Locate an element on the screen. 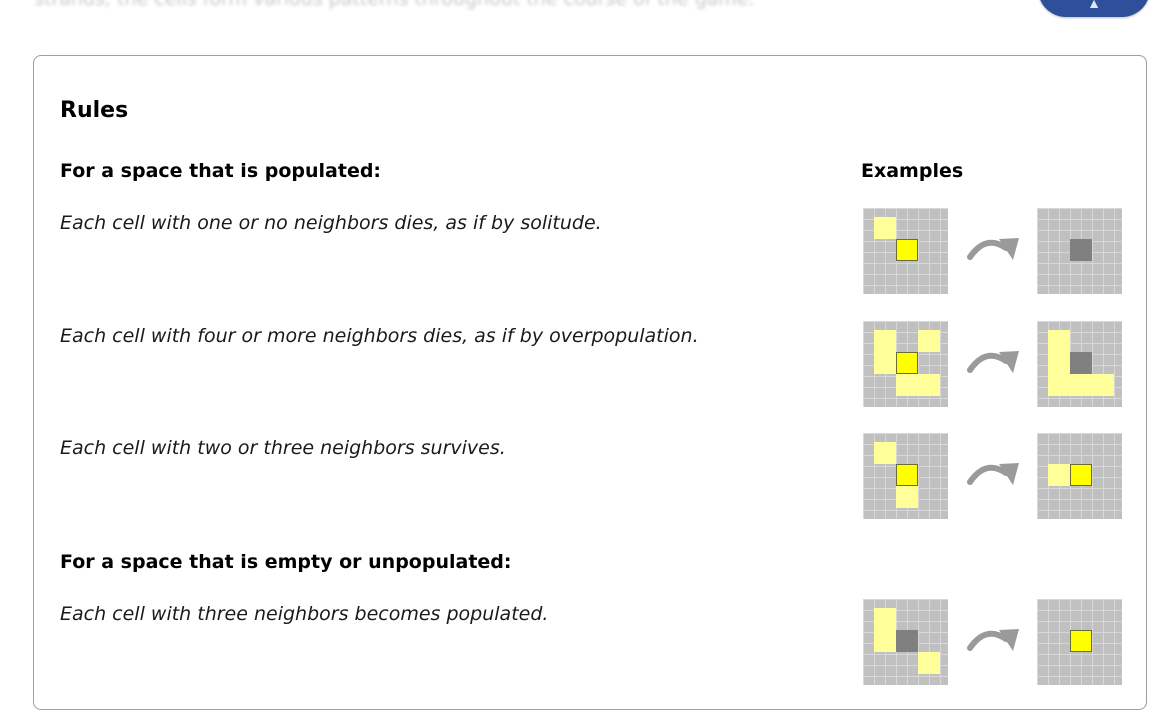 This screenshot has width=1162, height=723. example-solitude-before-grid is located at coordinates (905, 251).